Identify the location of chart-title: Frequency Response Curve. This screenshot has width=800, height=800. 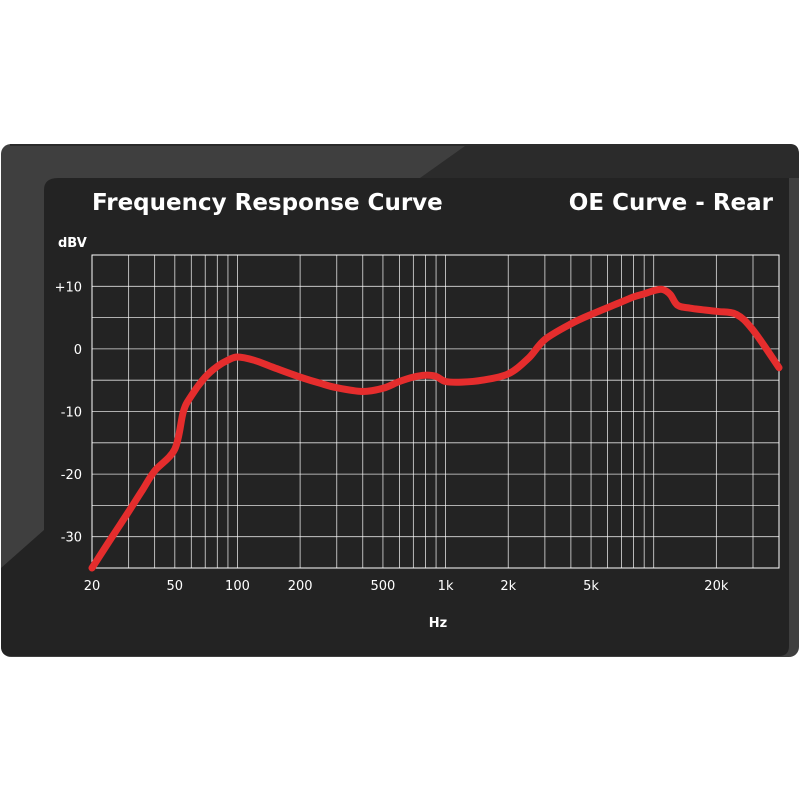
(267, 203).